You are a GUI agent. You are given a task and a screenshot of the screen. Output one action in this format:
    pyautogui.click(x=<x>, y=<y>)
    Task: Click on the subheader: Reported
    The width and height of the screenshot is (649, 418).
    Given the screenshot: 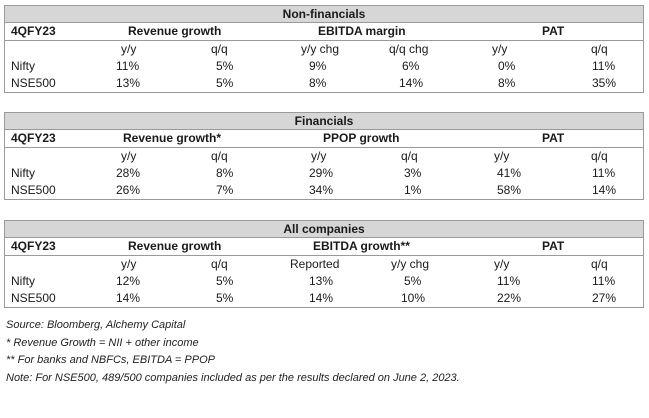 What is the action you would take?
    pyautogui.click(x=315, y=264)
    